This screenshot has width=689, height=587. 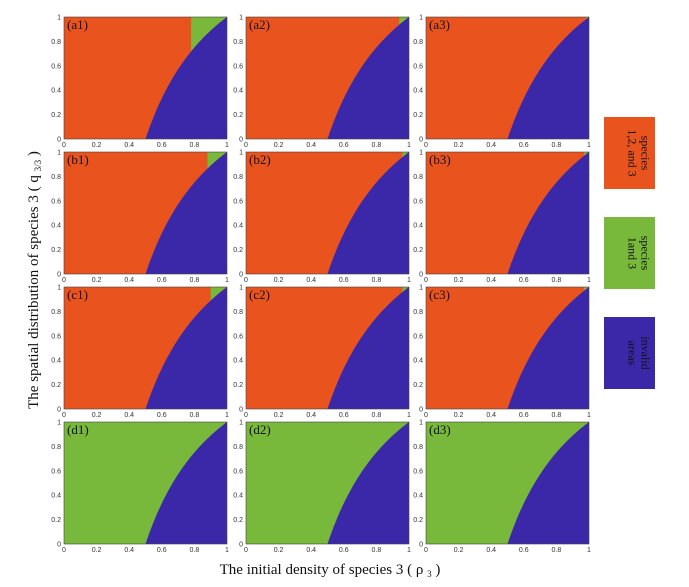 I want to click on panel-label: (d2), so click(x=260, y=429).